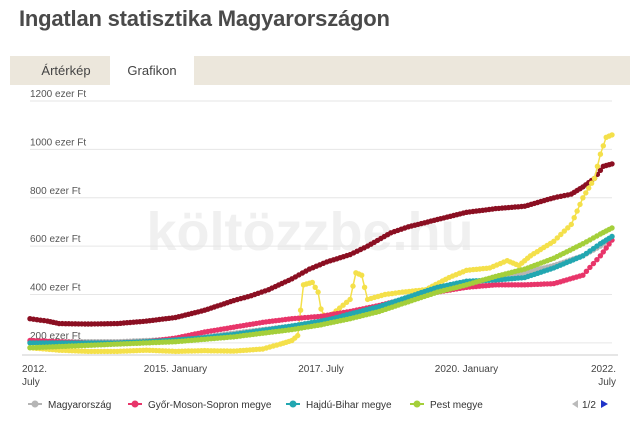  I want to click on y-tick-label: 1000 ezer Ft, so click(58, 142).